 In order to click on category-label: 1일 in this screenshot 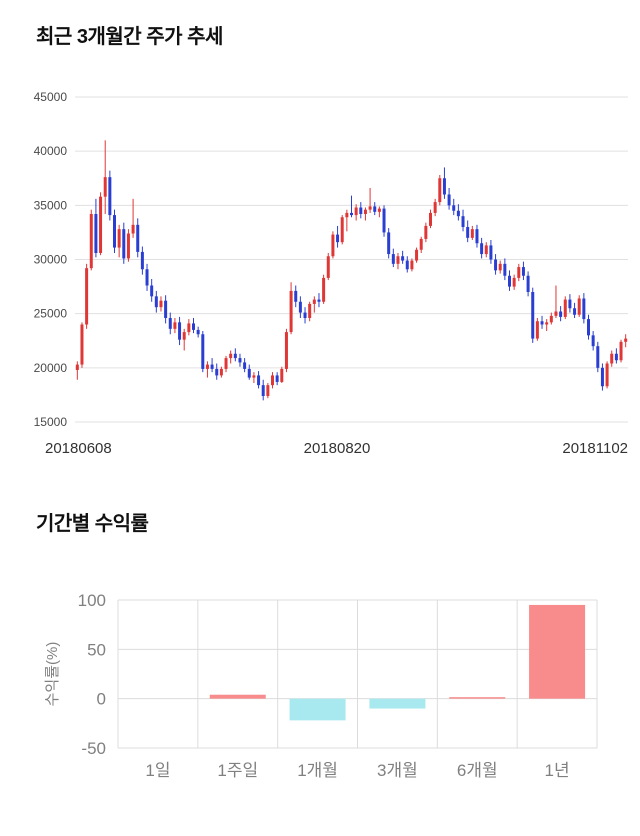, I will do `click(157, 770)`.